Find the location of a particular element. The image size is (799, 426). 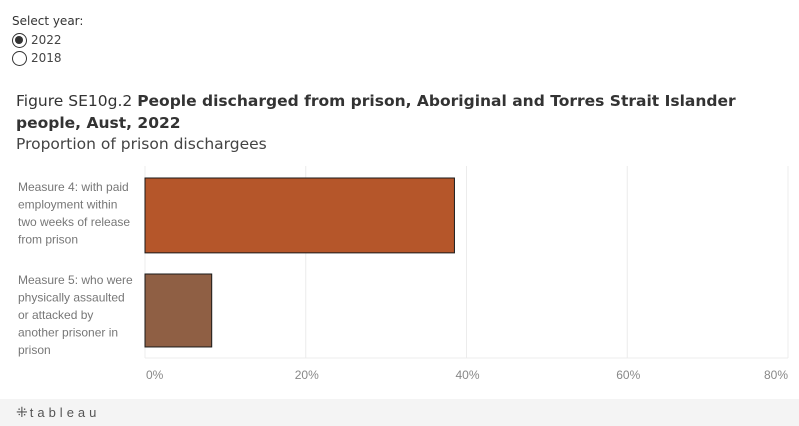

tableau-logo: ⁜ tableau is located at coordinates (58, 412).